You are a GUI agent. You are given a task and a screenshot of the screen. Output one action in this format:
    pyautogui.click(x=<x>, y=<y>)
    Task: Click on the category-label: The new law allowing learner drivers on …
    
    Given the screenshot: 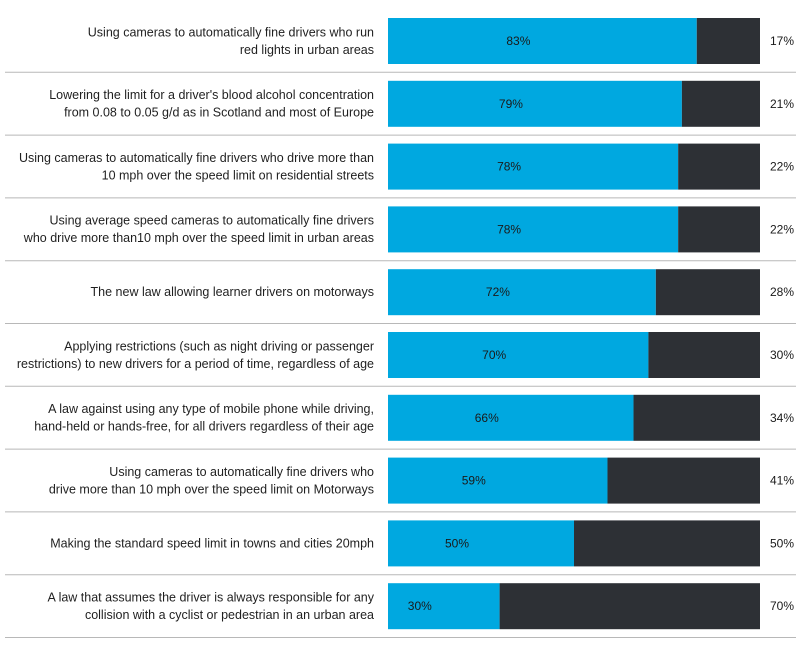 What is the action you would take?
    pyautogui.click(x=232, y=292)
    